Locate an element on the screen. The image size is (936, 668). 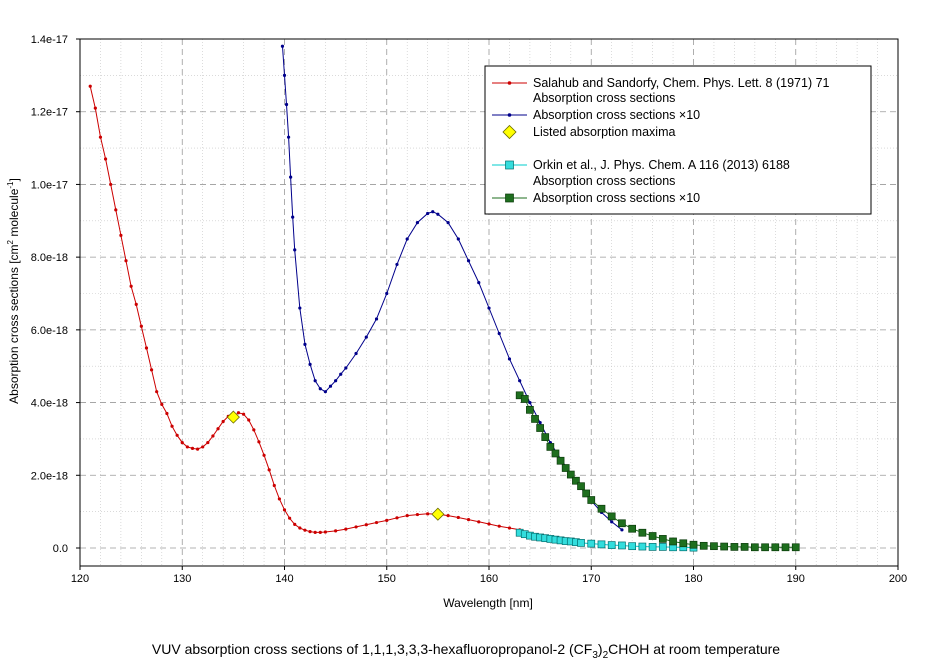
legend-marker-orkin-x10 is located at coordinates (509, 198).